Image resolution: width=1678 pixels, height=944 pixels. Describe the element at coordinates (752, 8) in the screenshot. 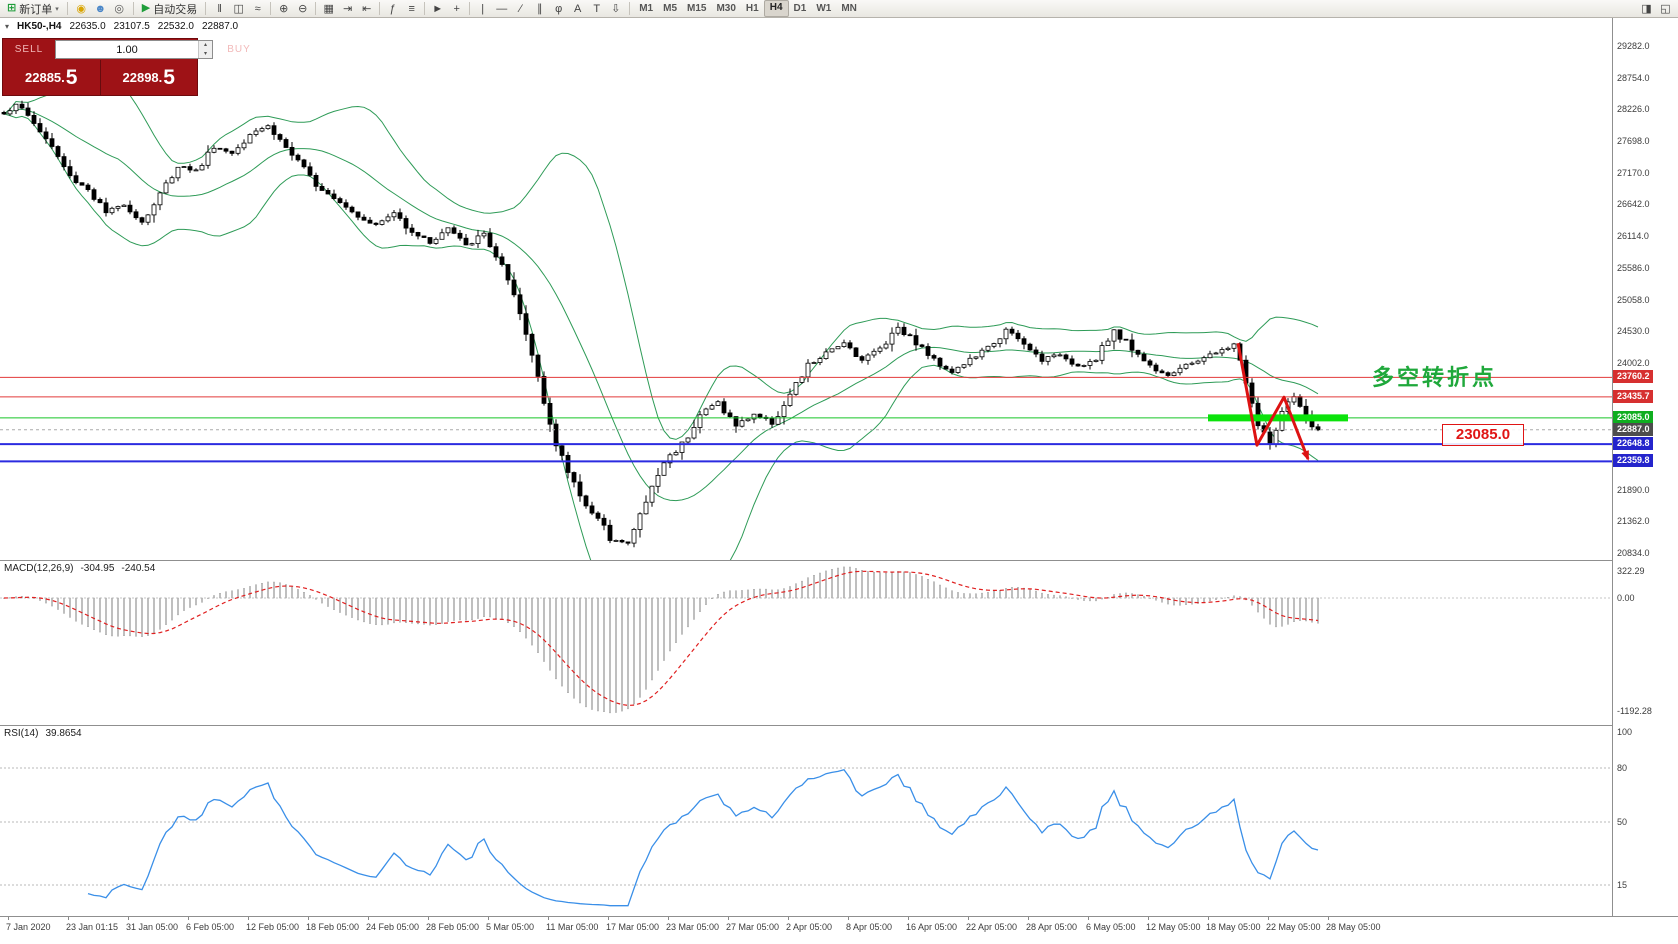

I see `timeframe-H1: H1` at that location.